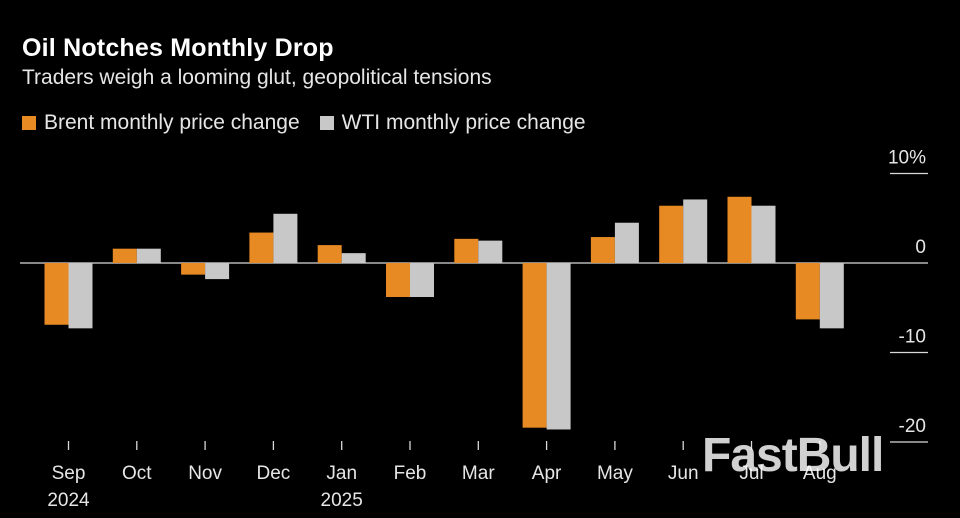  Describe the element at coordinates (912, 426) in the screenshot. I see `y-tick-label-3: -20` at that location.